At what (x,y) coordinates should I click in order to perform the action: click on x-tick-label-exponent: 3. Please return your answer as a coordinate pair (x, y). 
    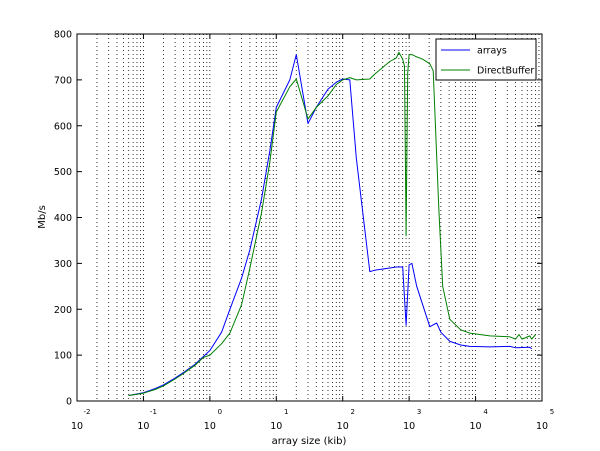
    Looking at the image, I should click on (419, 412).